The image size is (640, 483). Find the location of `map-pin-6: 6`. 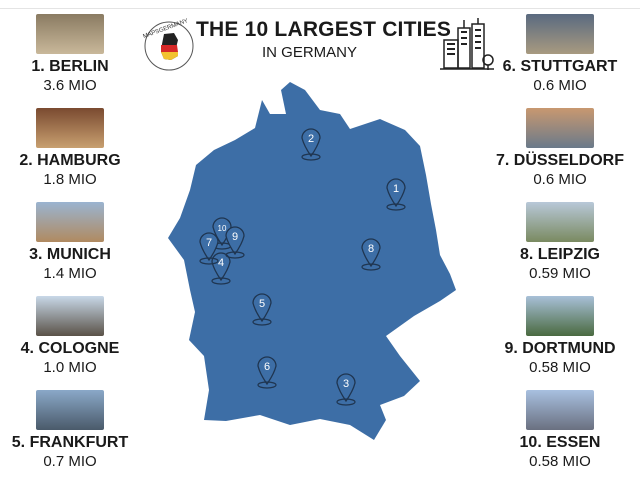

map-pin-6: 6 is located at coordinates (267, 372).